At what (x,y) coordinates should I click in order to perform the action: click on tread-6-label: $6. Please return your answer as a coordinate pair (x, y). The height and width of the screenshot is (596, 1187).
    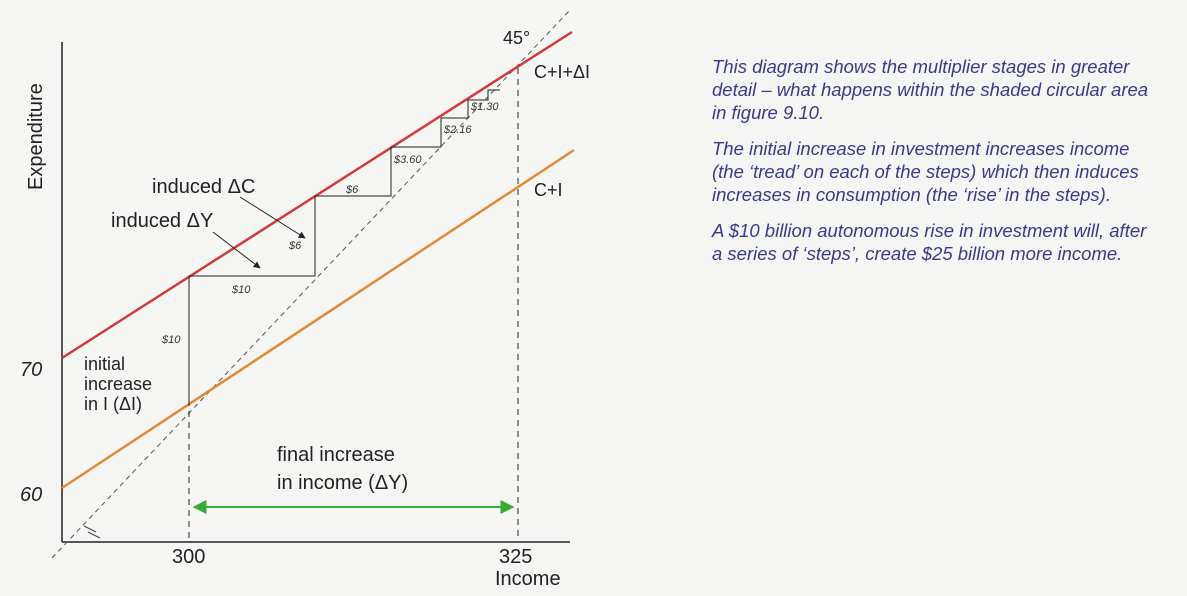
    Looking at the image, I should click on (352, 190).